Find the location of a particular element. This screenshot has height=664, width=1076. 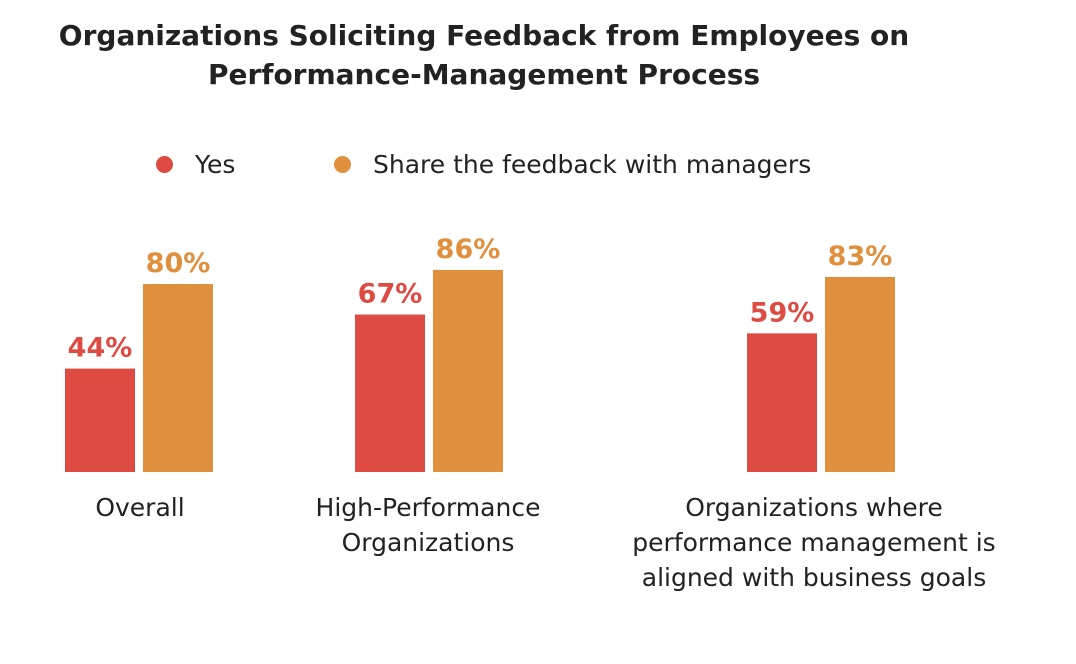

category-label-line: Organizations is located at coordinates (428, 542).